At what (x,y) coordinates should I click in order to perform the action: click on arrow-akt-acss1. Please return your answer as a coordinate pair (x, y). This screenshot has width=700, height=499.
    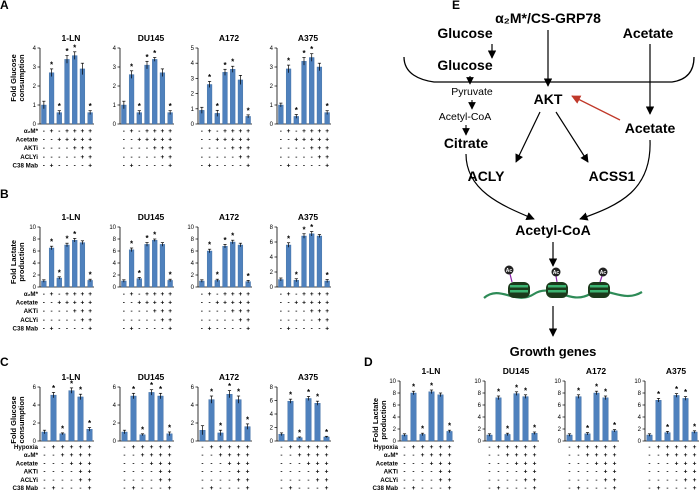
    Looking at the image, I should click on (572, 137).